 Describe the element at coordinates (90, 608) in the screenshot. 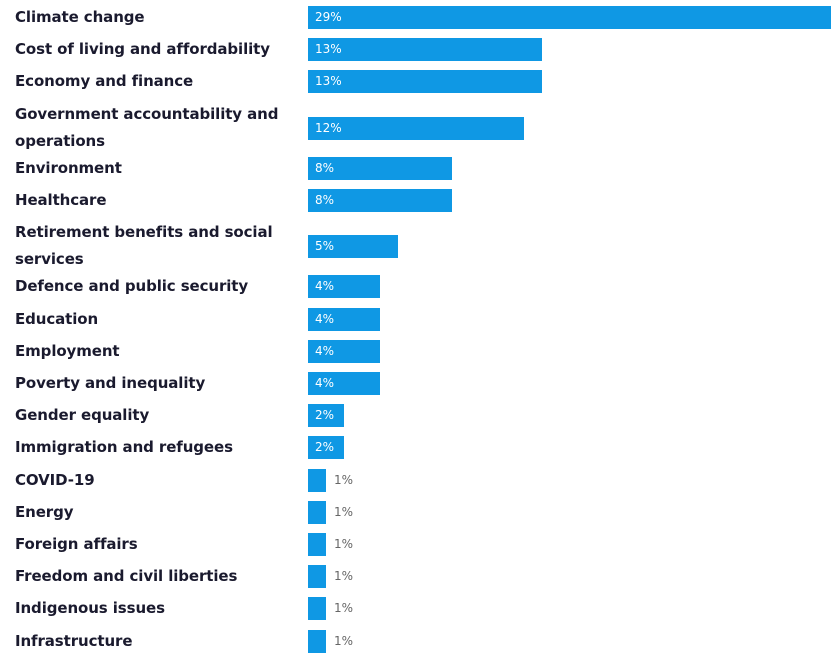

I see `category-label: Indigenous issues` at that location.